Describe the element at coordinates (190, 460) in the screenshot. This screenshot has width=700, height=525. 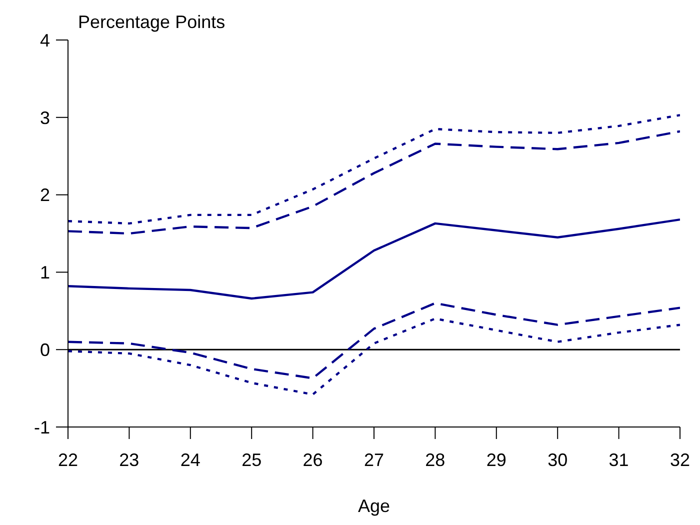
I see `x-tick-label: 24` at that location.